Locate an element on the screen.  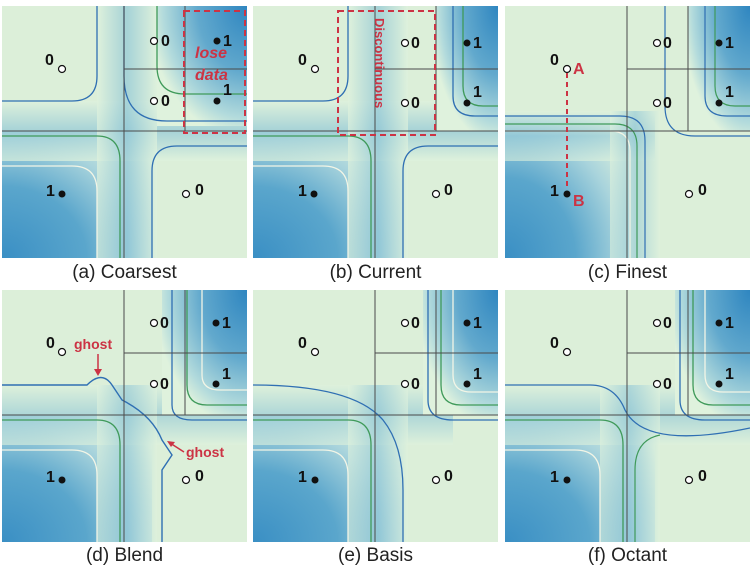
panel-coarsest: 0 1 0 0 1 0 1 lose data is located at coordinates (124, 132).